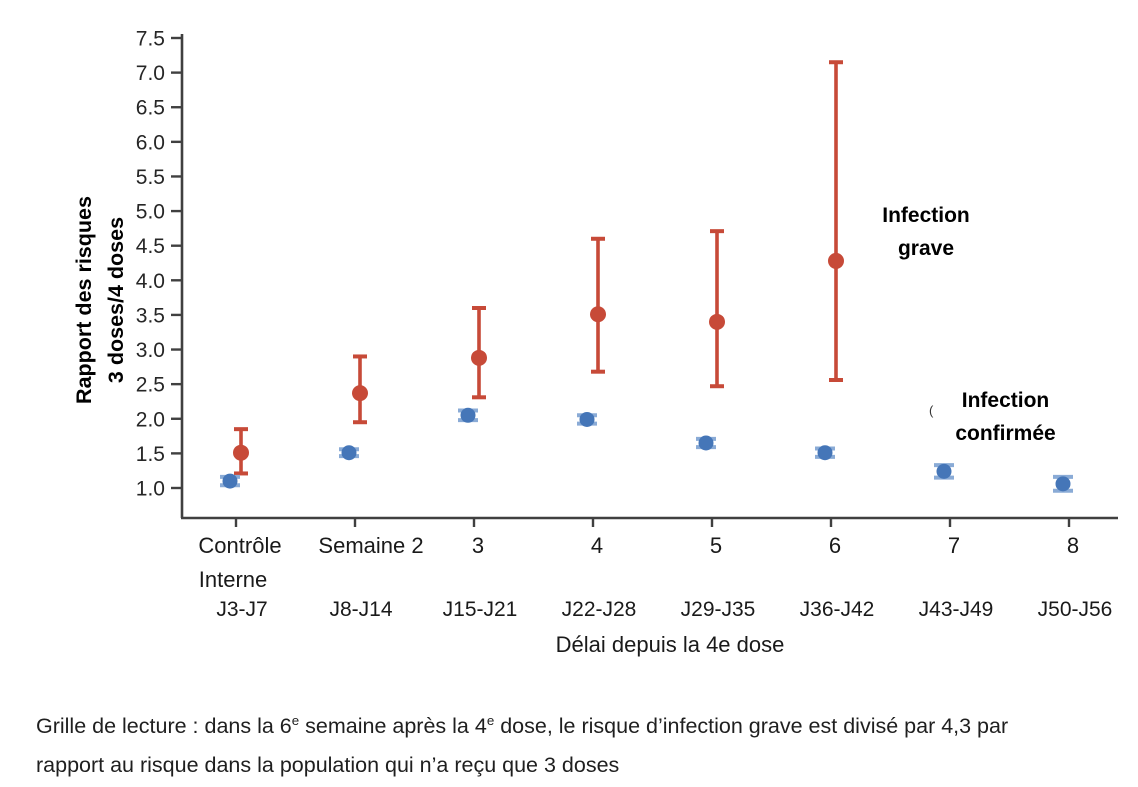  What do you see at coordinates (480, 609) in the screenshot?
I see `category-days-label: J15-J21` at bounding box center [480, 609].